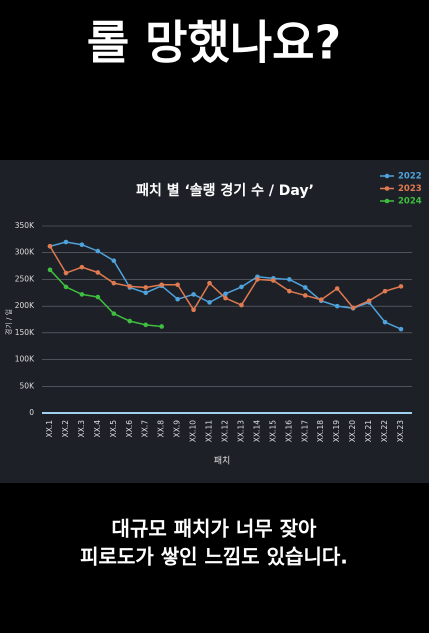 The image size is (429, 633). I want to click on x-tick-label: XX.22, so click(384, 431).